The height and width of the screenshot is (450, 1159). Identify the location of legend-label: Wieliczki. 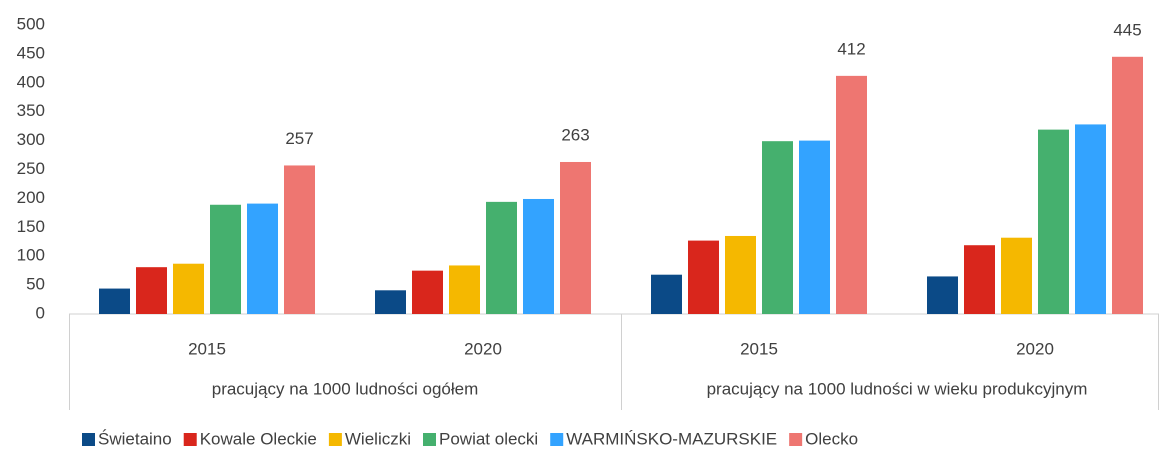
(378, 438).